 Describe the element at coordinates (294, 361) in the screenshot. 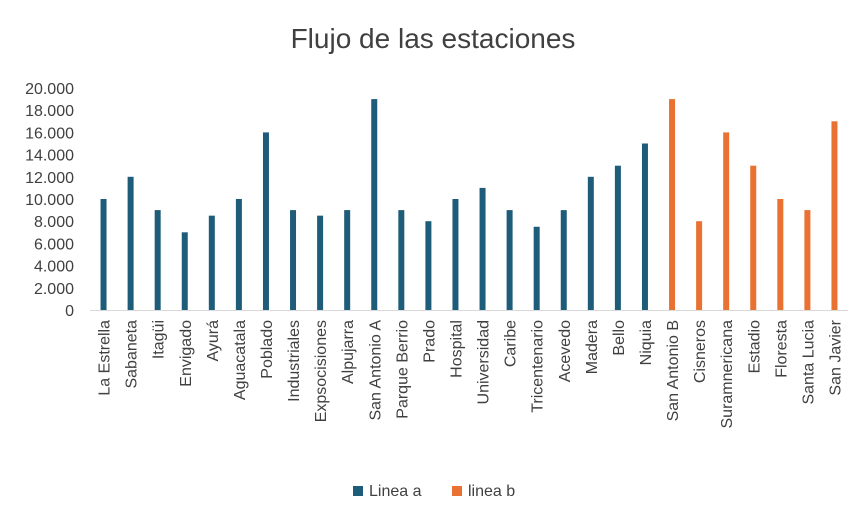

I see `x-tick-label: Industriales` at that location.